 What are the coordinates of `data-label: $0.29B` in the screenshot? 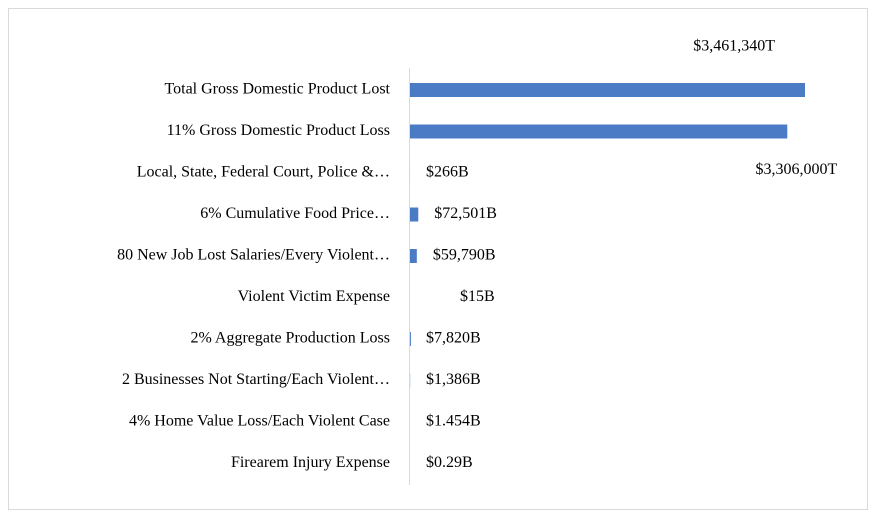 It's located at (449, 462).